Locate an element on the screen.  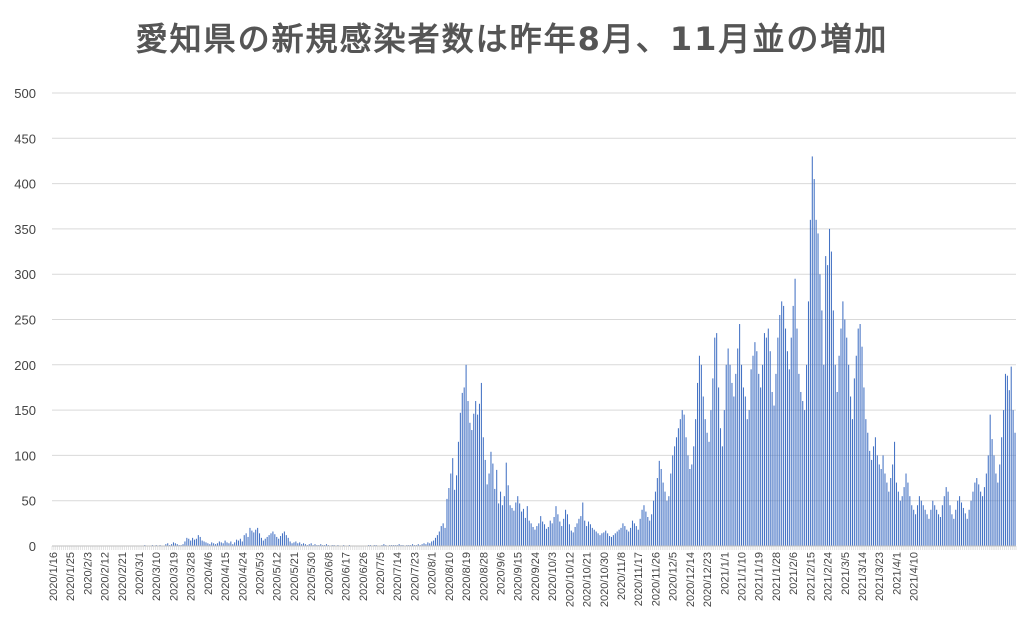
x-tick-label: 2020/11/17 is located at coordinates (639, 579).